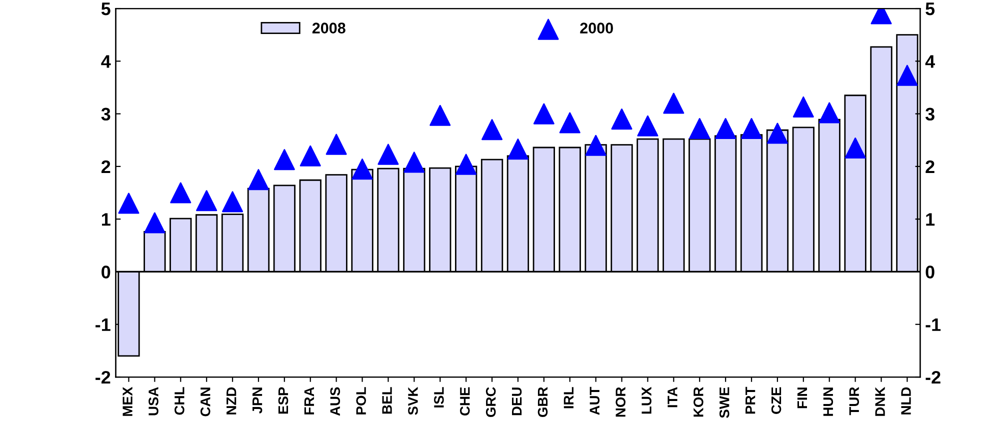 Image resolution: width=981 pixels, height=426 pixels. I want to click on y2-tick-label: 2, so click(930, 166).